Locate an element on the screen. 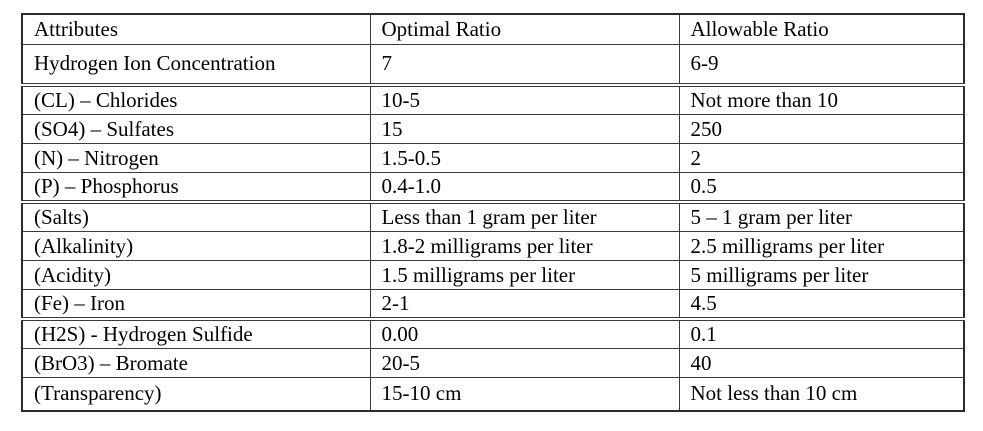 Image resolution: width=983 pixels, height=431 pixels. table-row: (P) – Phosphorus 0.4-1.0 0.5 is located at coordinates (493, 187).